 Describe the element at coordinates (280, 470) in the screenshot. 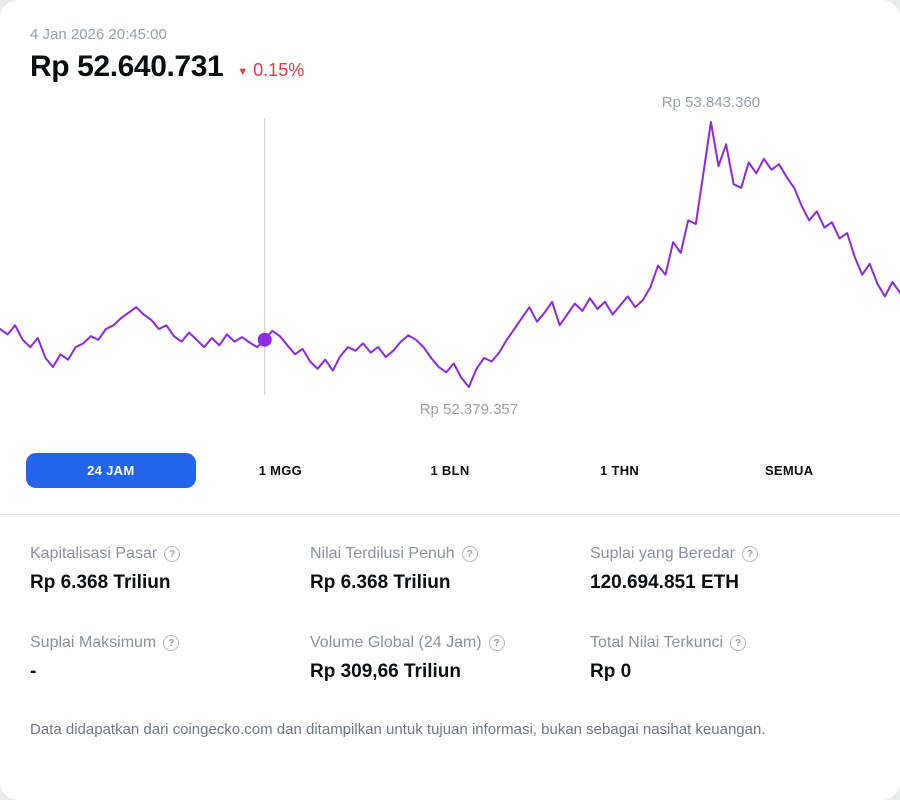

I see `tab-1-mgg: 1 MGG` at that location.